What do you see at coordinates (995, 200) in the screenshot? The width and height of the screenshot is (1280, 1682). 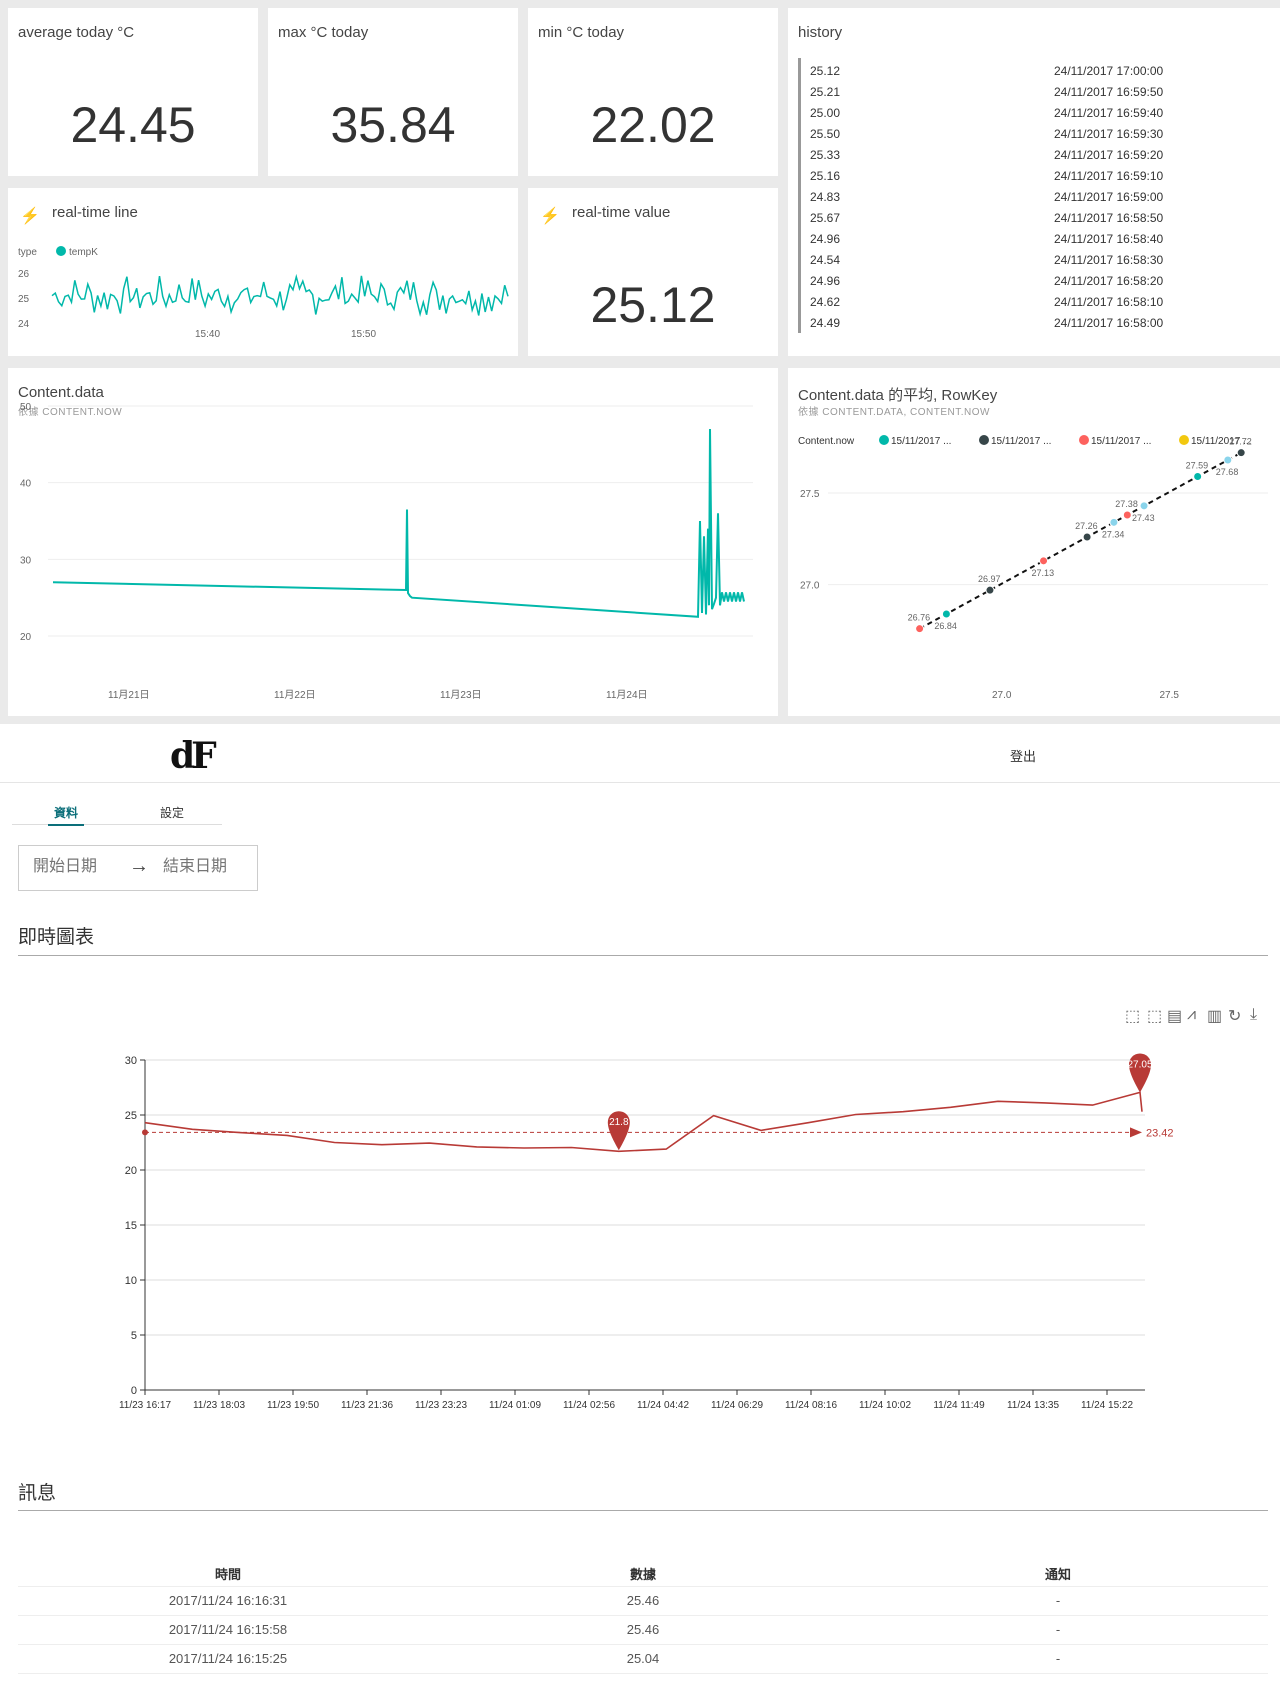 I see `history-row: 24.83 24/11/2017 16:59:00` at bounding box center [995, 200].